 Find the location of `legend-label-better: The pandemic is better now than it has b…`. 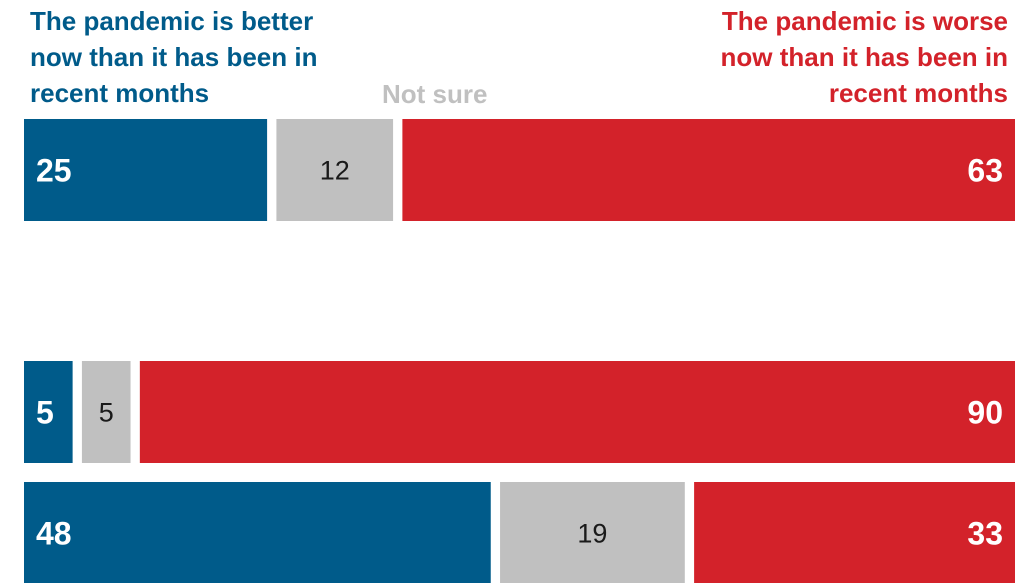

legend-label-better: The pandemic is better now than it has b… is located at coordinates (174, 57).